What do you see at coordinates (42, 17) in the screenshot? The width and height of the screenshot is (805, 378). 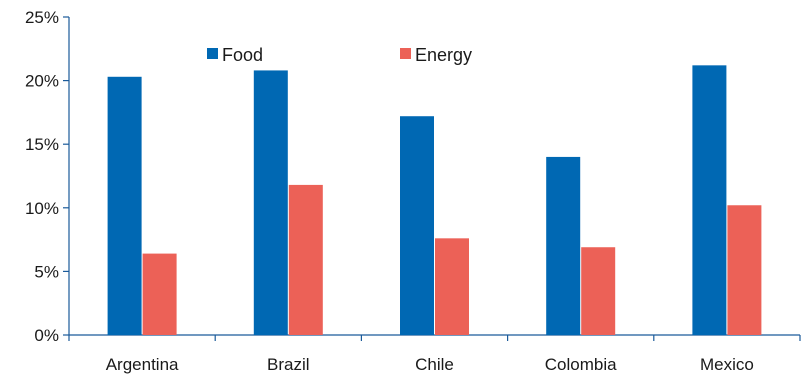 I see `y-tick-label: 25%` at bounding box center [42, 17].